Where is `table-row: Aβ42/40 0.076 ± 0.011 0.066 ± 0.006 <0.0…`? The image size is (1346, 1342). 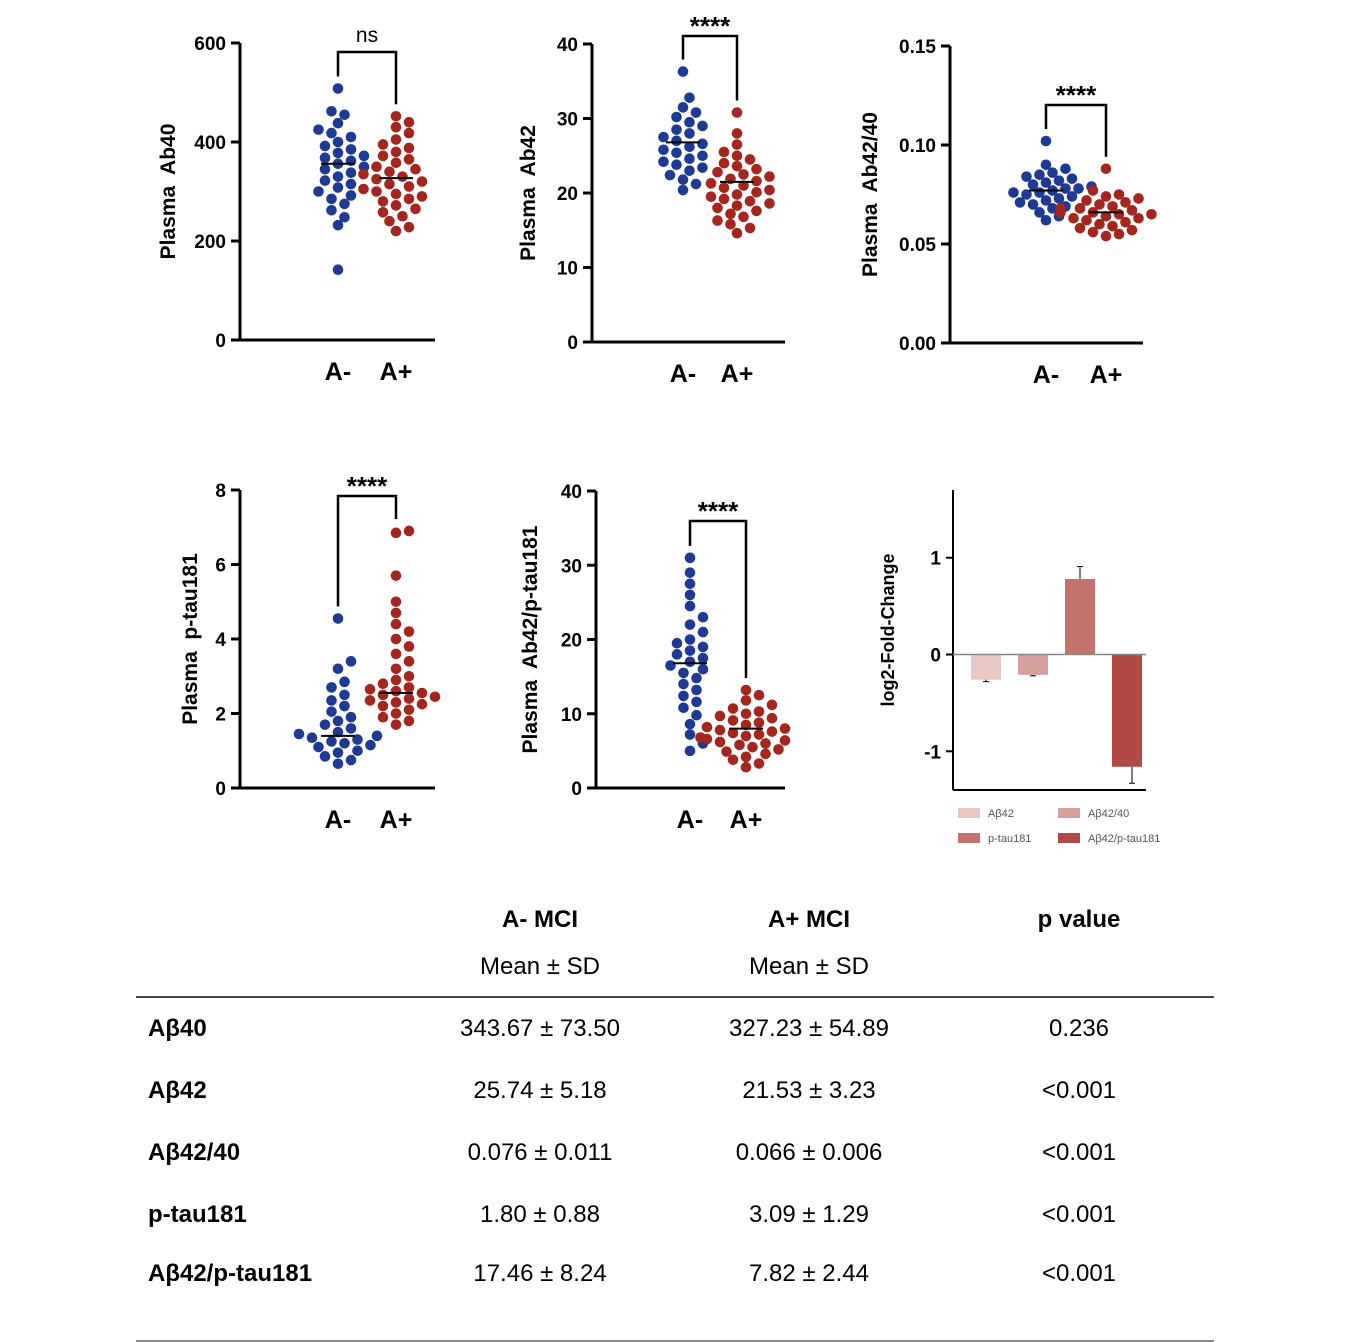
table-row: Aβ42/40 0.076 ± 0.011 0.066 ± 0.006 <0.0… is located at coordinates (675, 1153).